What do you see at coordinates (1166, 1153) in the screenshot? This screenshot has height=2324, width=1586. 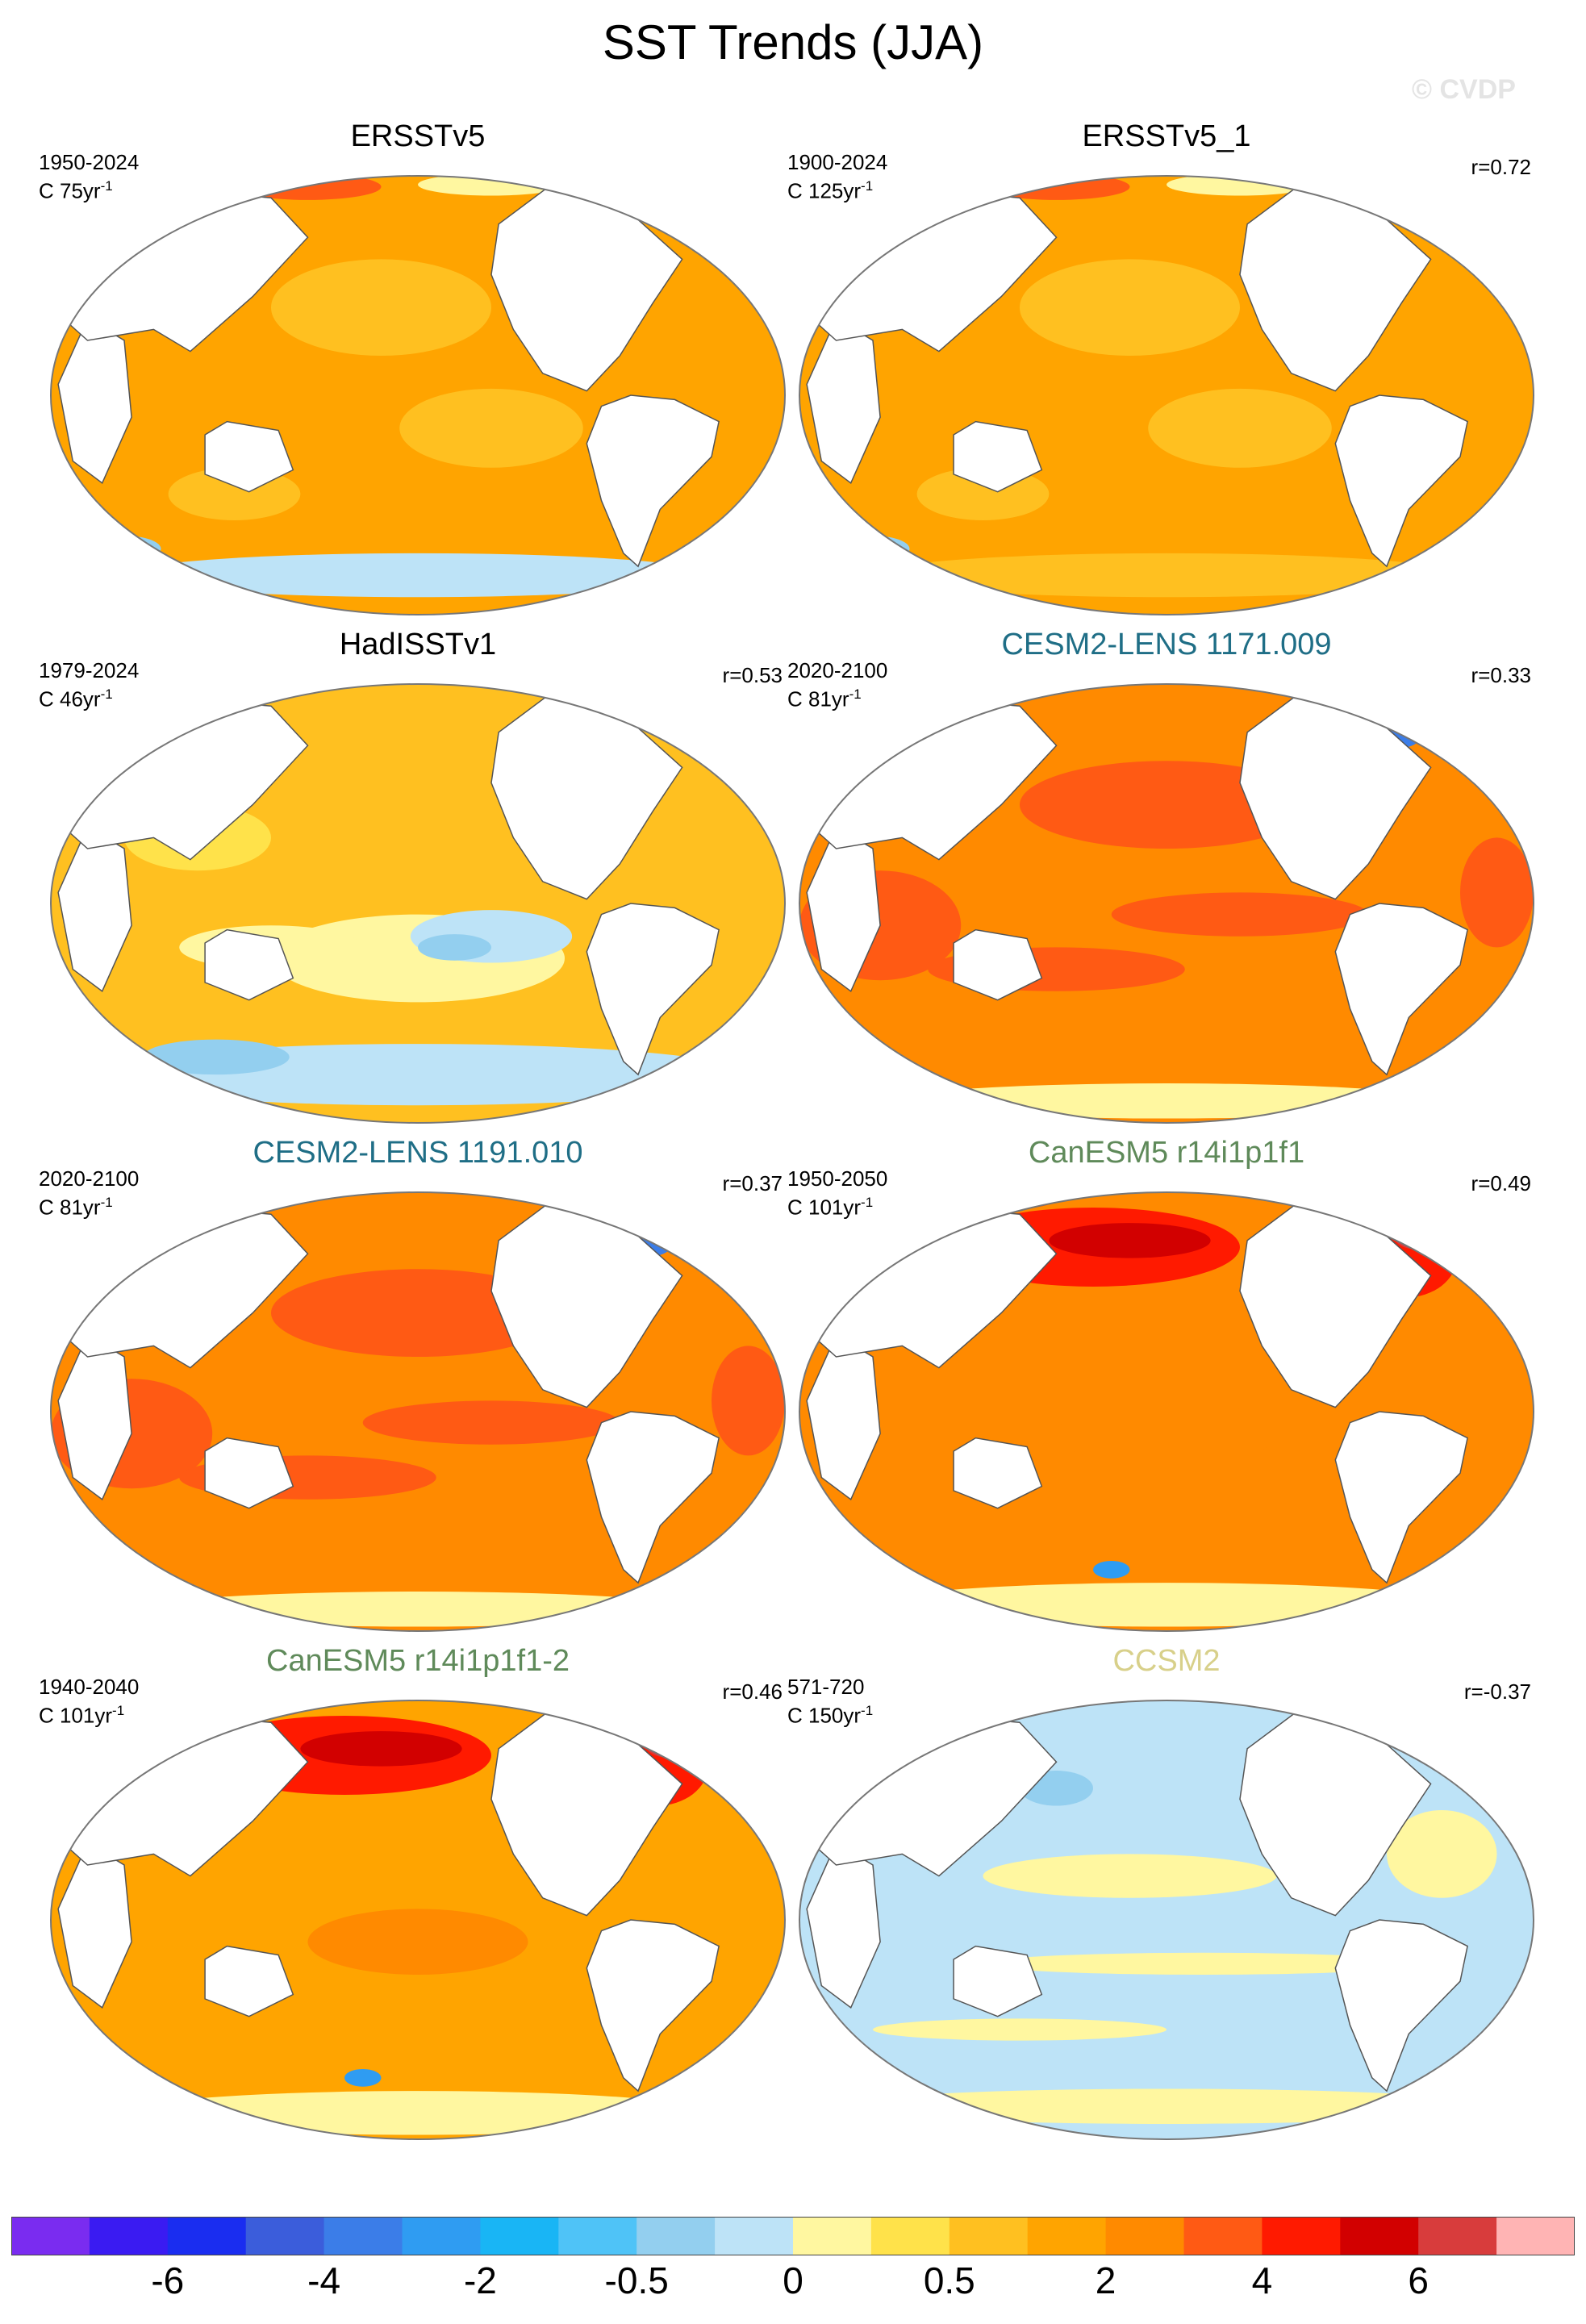 I see `panel-title: CanESM5 r14i1p1f1` at bounding box center [1166, 1153].